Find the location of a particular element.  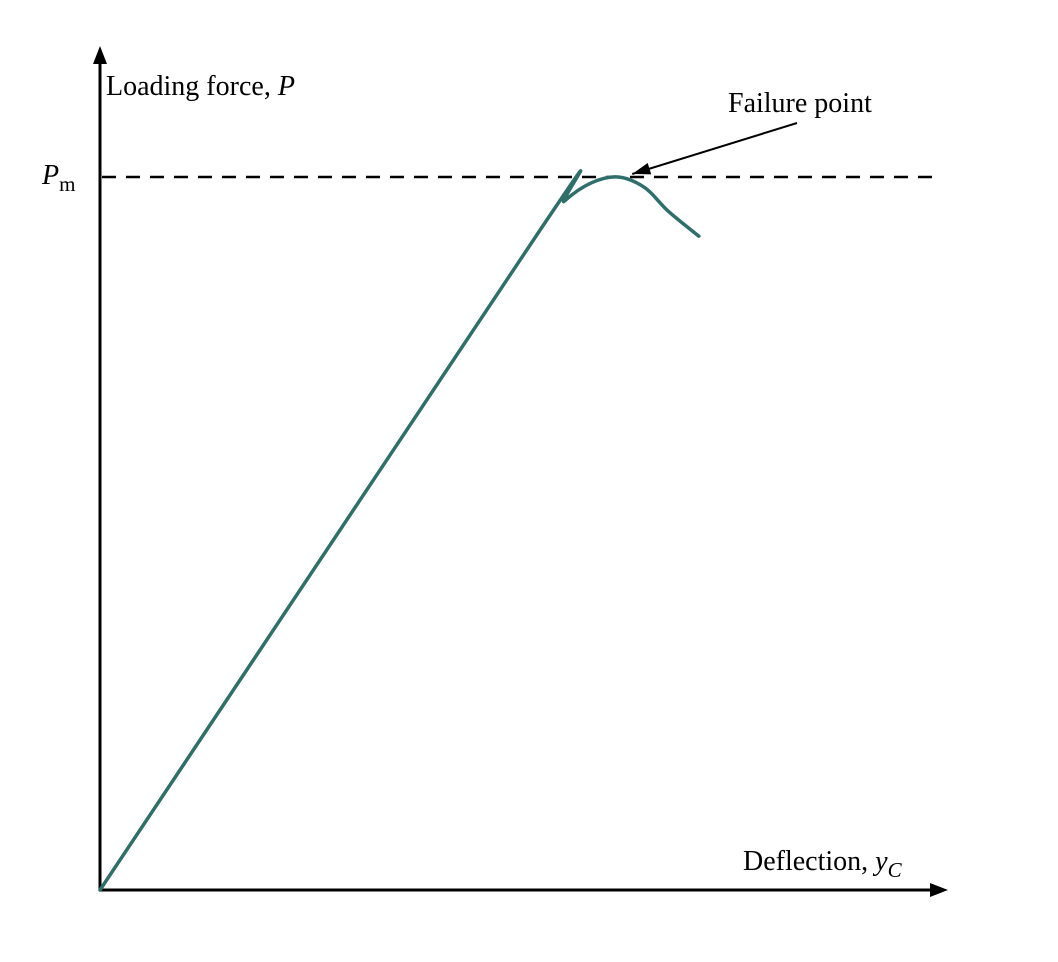

x-axis-arrowhead-icon is located at coordinates (939, 890).